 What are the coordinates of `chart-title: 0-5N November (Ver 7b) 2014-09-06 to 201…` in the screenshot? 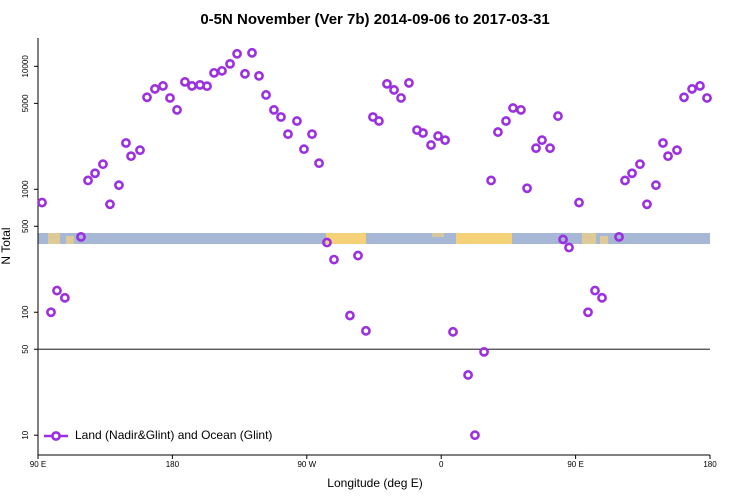 It's located at (374, 19).